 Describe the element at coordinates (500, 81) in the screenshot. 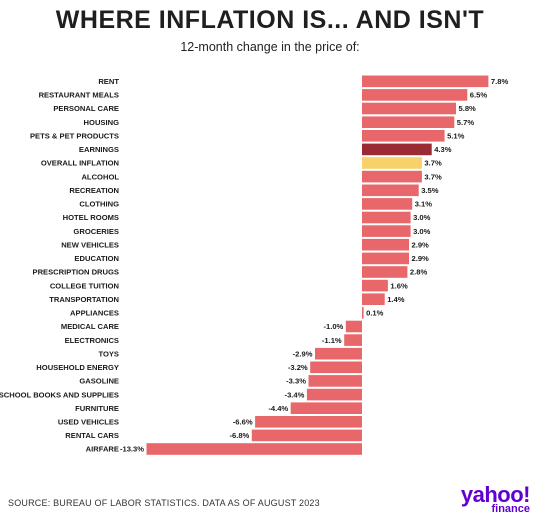

I see `value-label-rent: 7.8%` at that location.